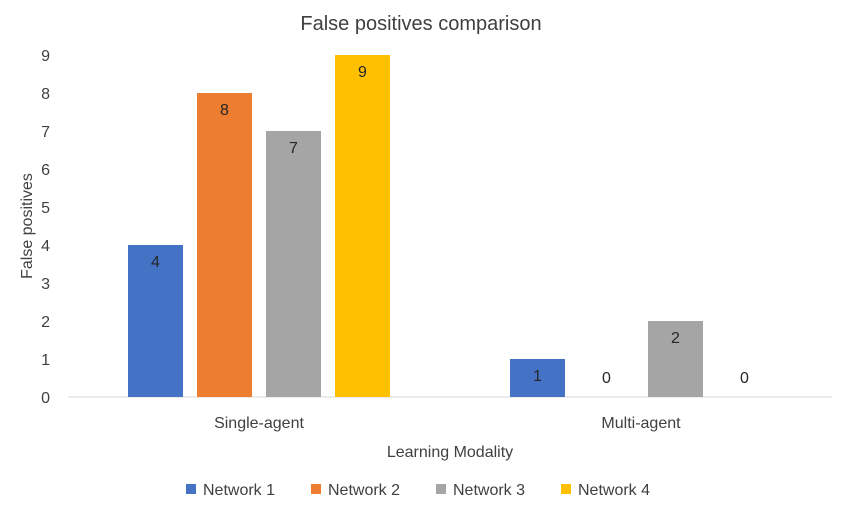 The width and height of the screenshot is (843, 511). Describe the element at coordinates (675, 338) in the screenshot. I see `data-label: 2` at that location.